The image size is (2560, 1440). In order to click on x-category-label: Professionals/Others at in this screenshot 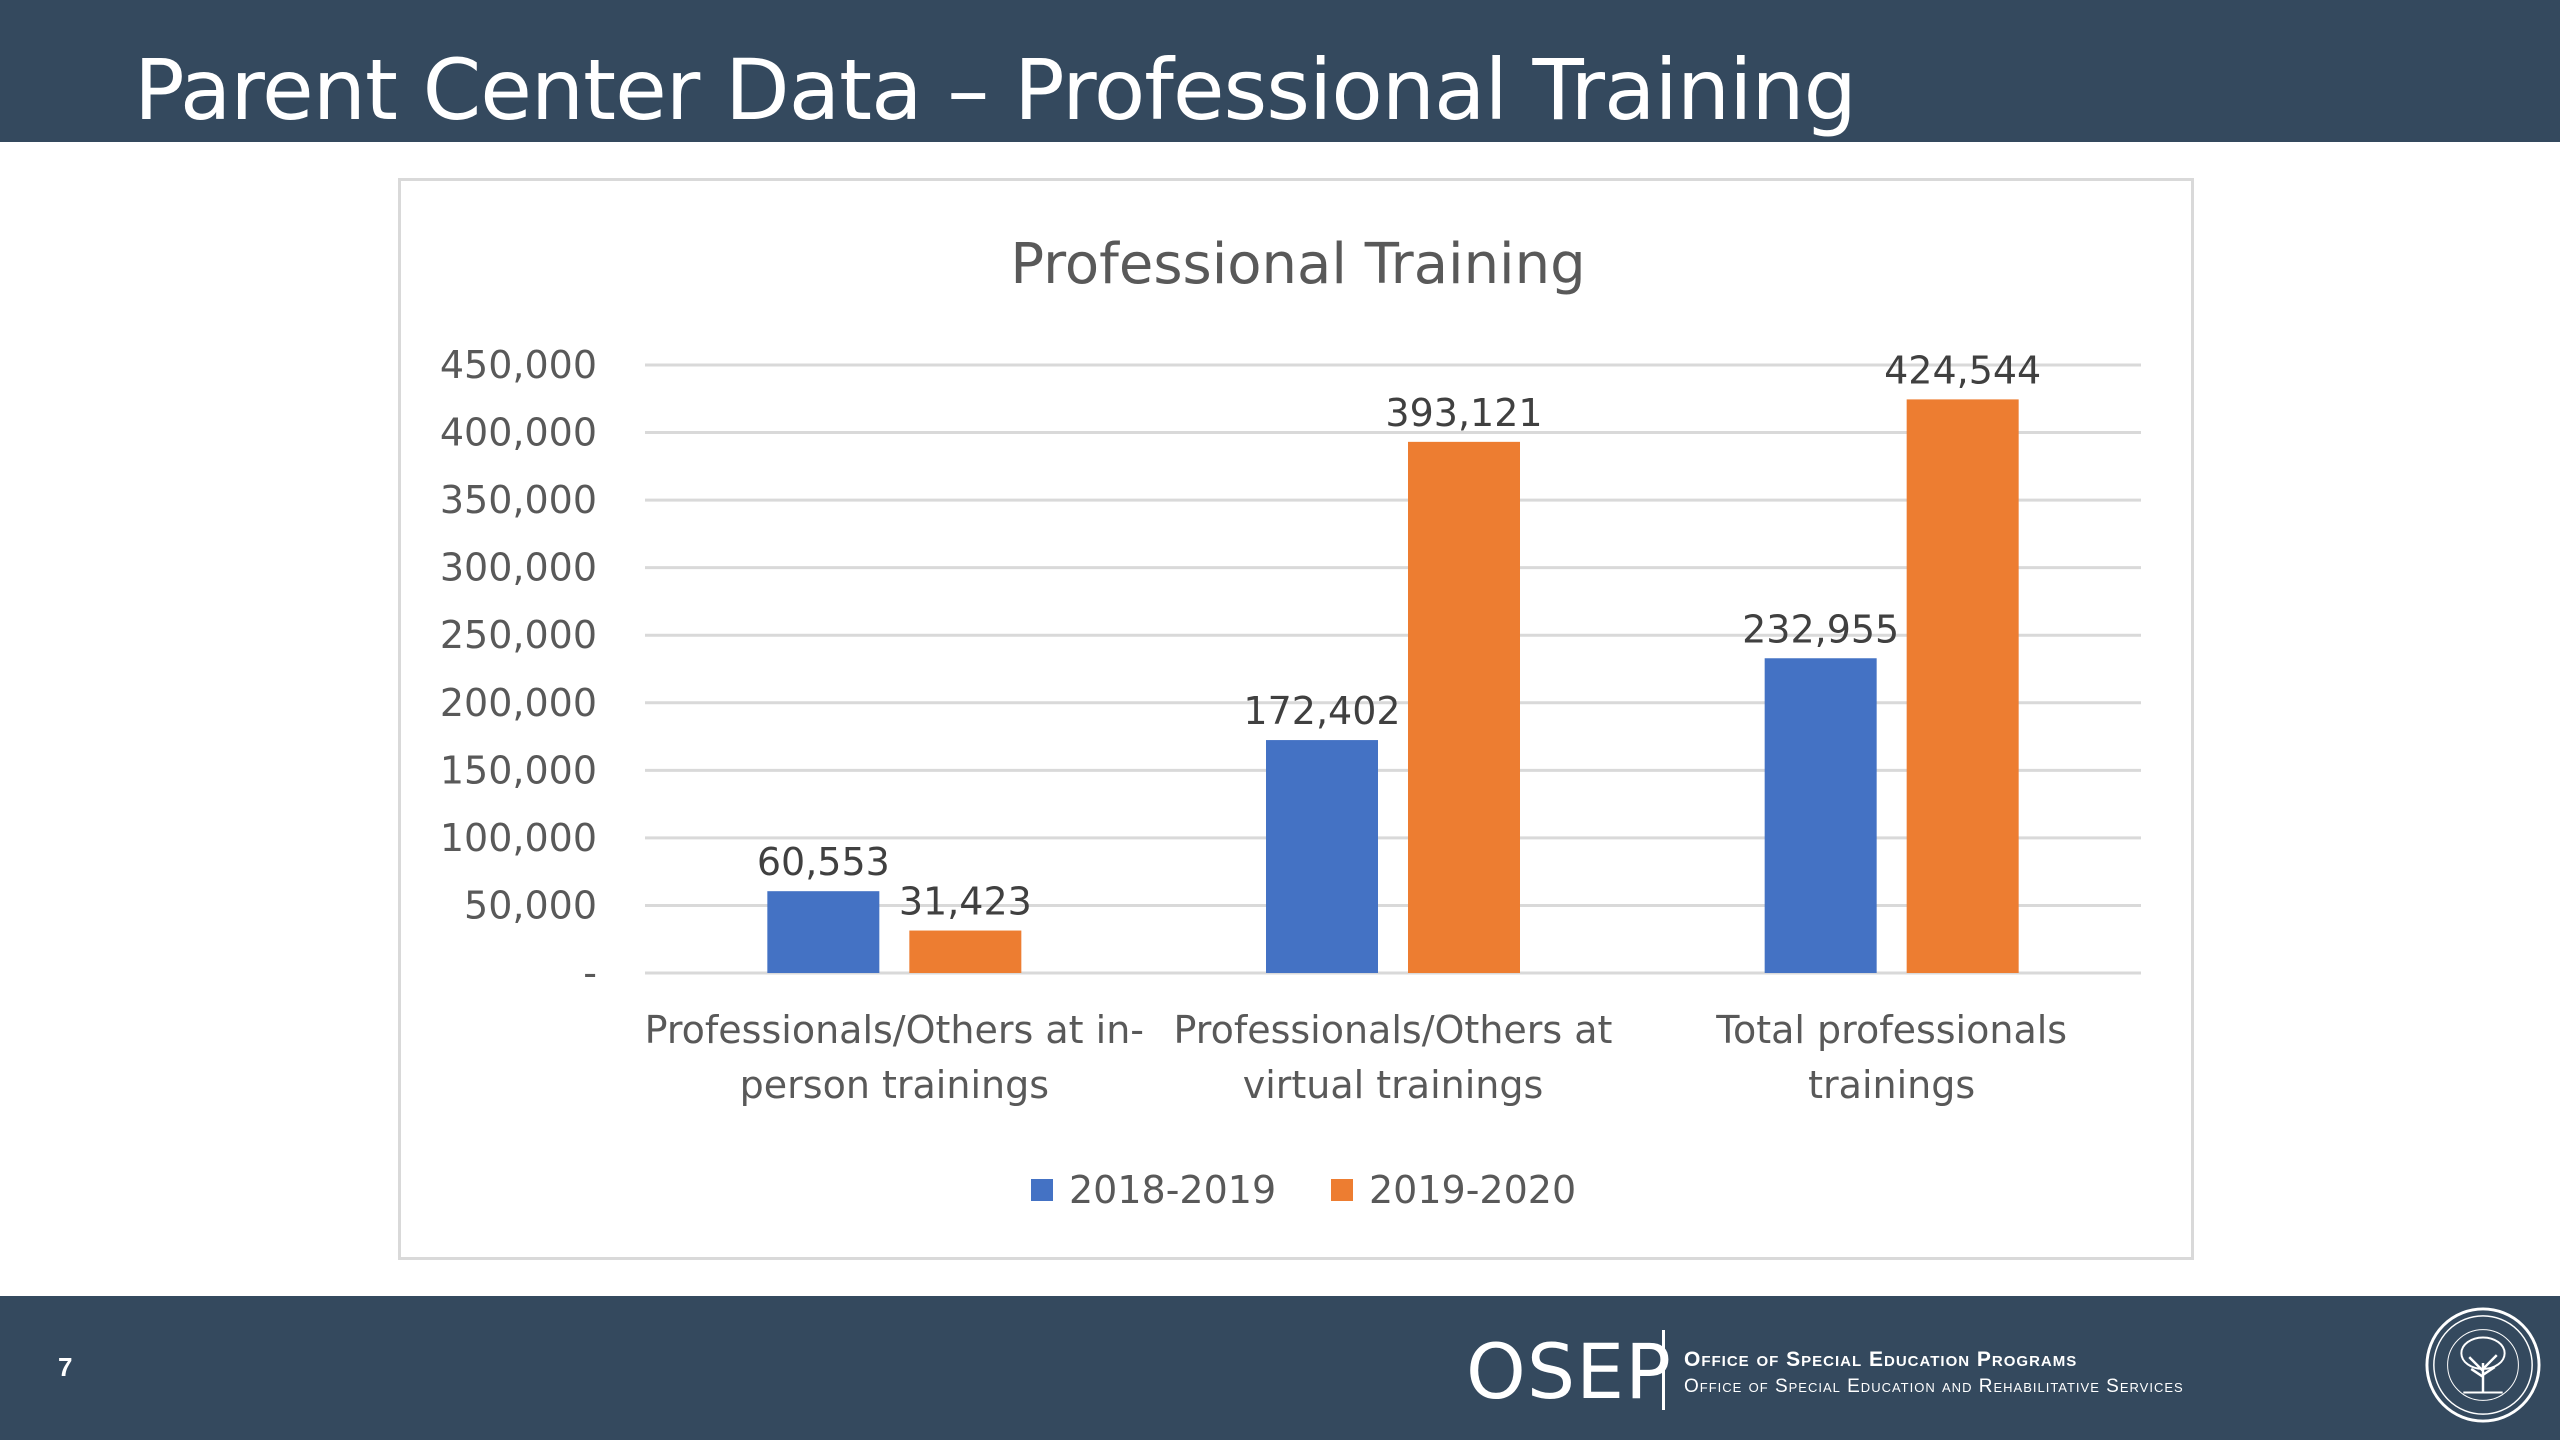, I will do `click(1393, 1030)`.